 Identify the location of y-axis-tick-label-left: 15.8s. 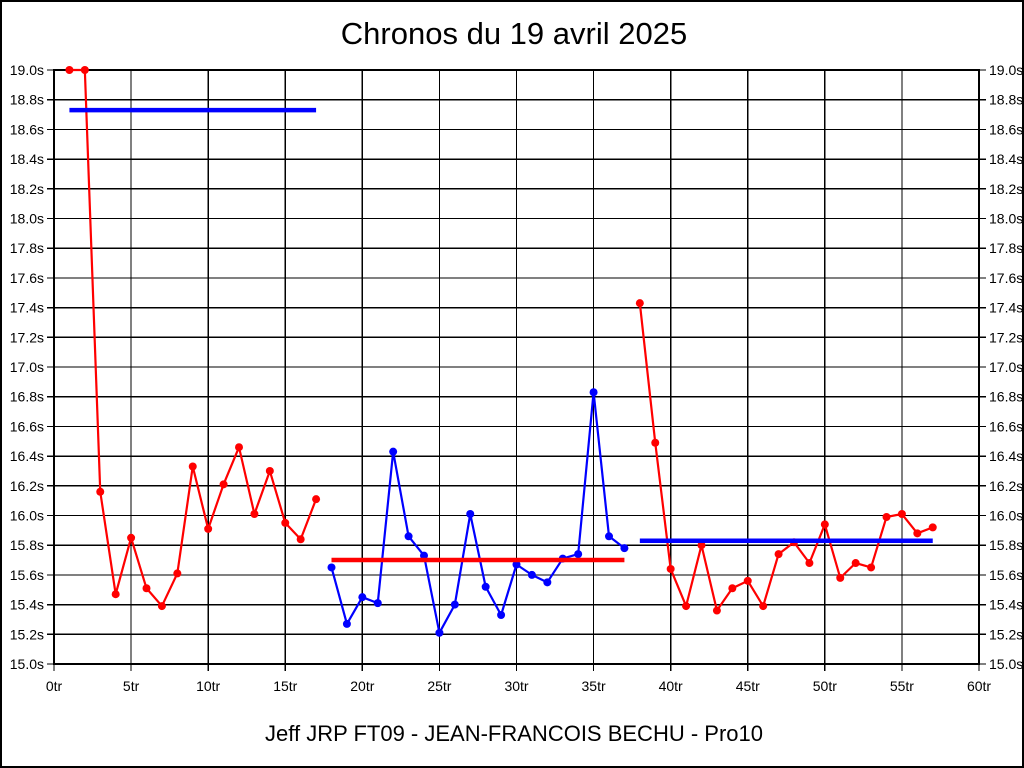
(27, 545).